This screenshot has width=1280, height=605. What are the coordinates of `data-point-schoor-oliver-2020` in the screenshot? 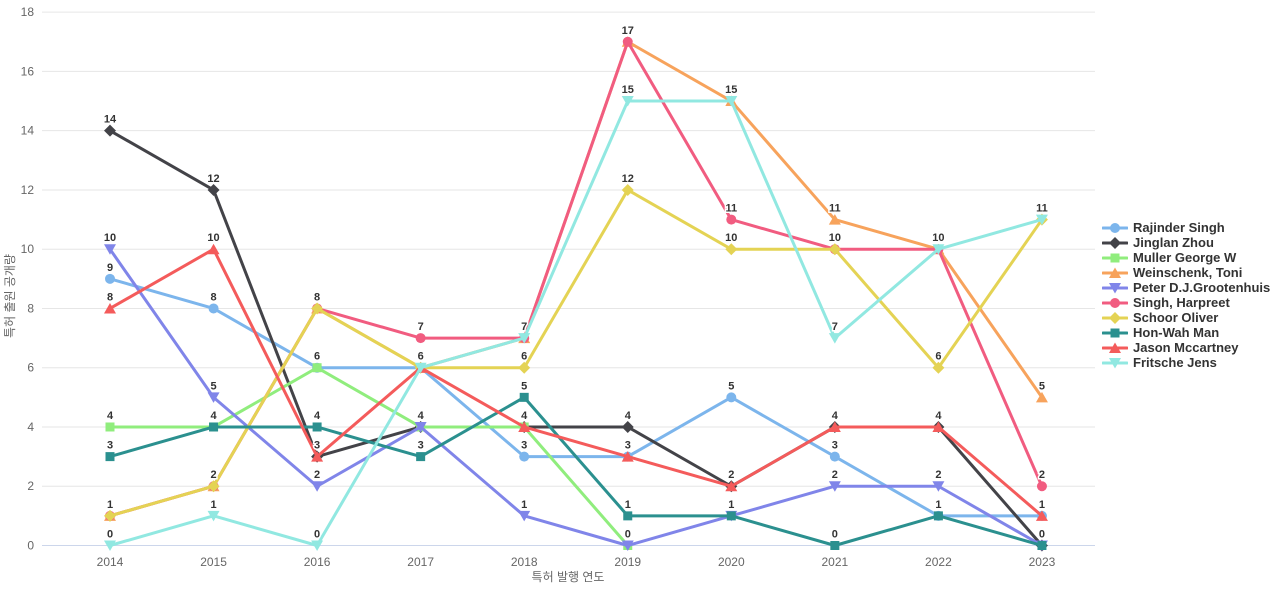 It's located at (731, 249).